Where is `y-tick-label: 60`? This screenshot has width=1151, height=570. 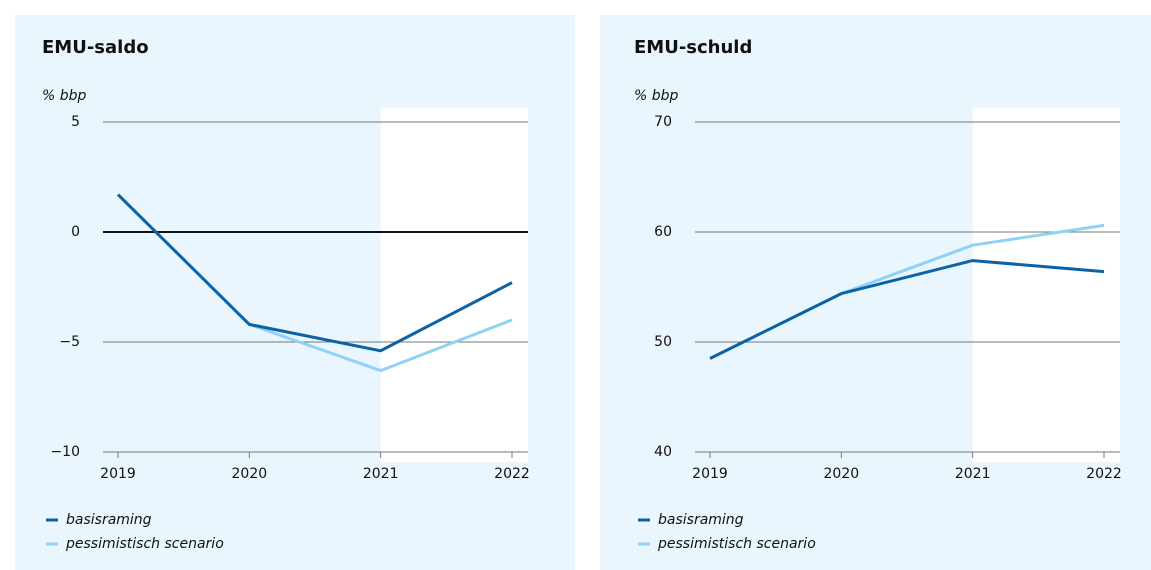
y-tick-label: 60 is located at coordinates (663, 232).